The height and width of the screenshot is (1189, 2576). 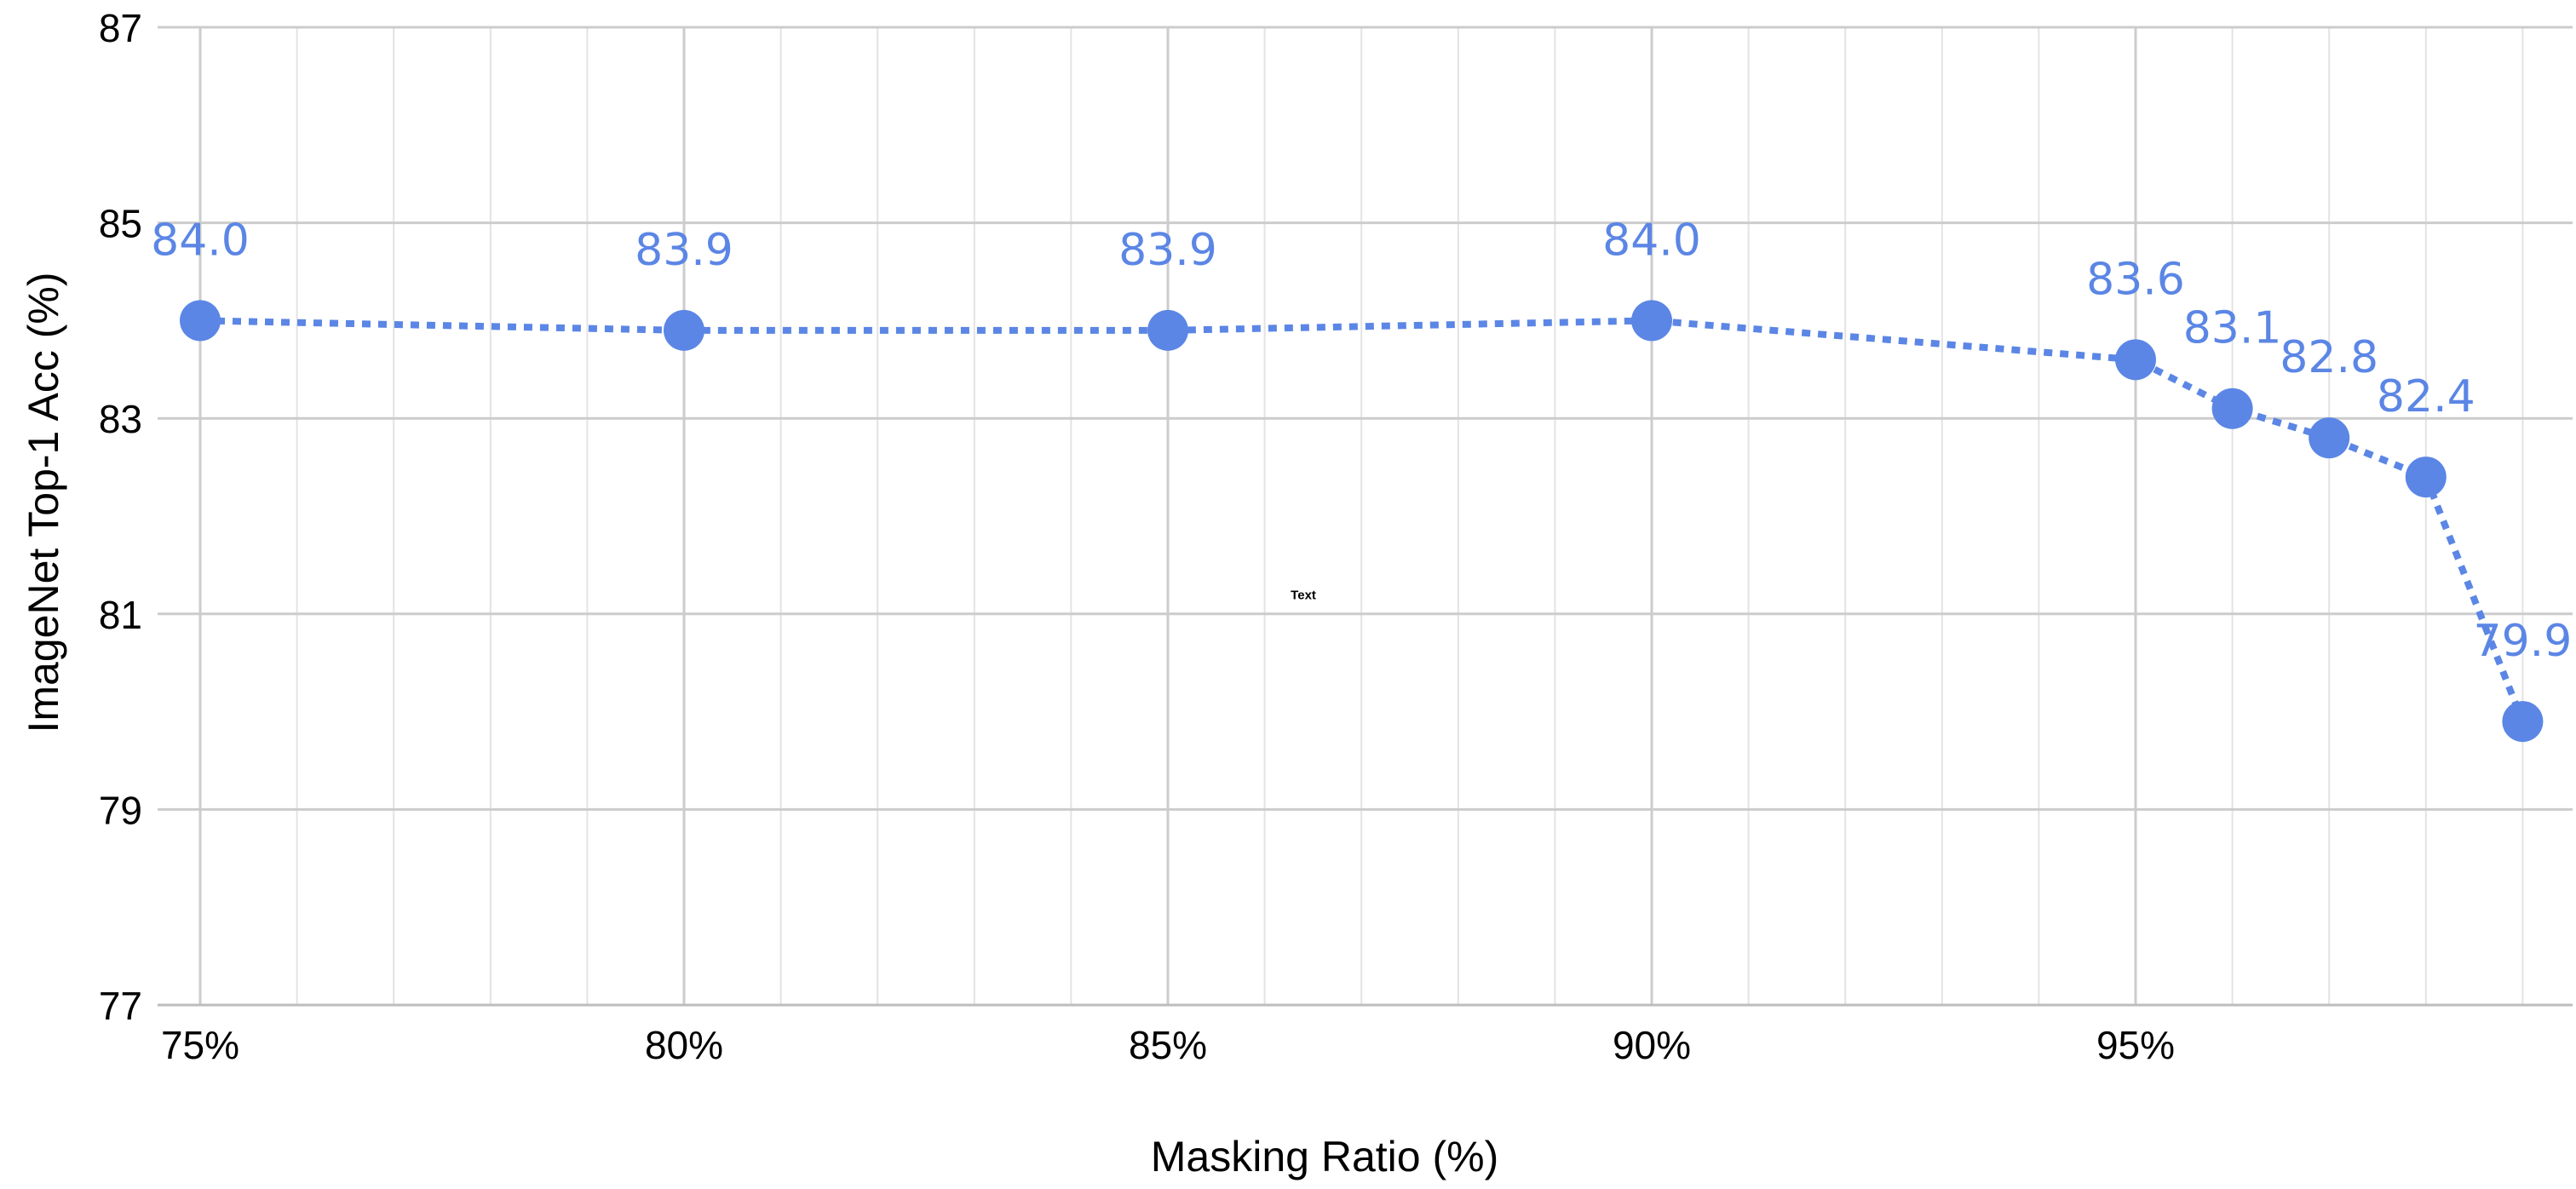 What do you see at coordinates (1652, 1045) in the screenshot?
I see `x-tick-label: 90%` at bounding box center [1652, 1045].